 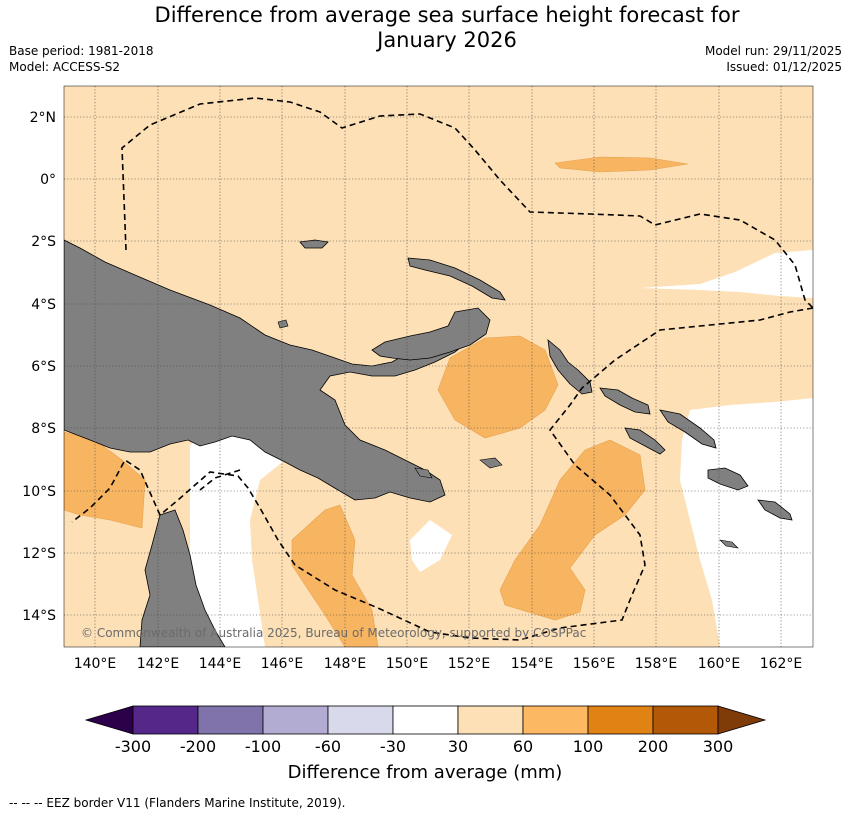 What do you see at coordinates (43, 367) in the screenshot?
I see `lat-tick-6s: 6°S` at bounding box center [43, 367].